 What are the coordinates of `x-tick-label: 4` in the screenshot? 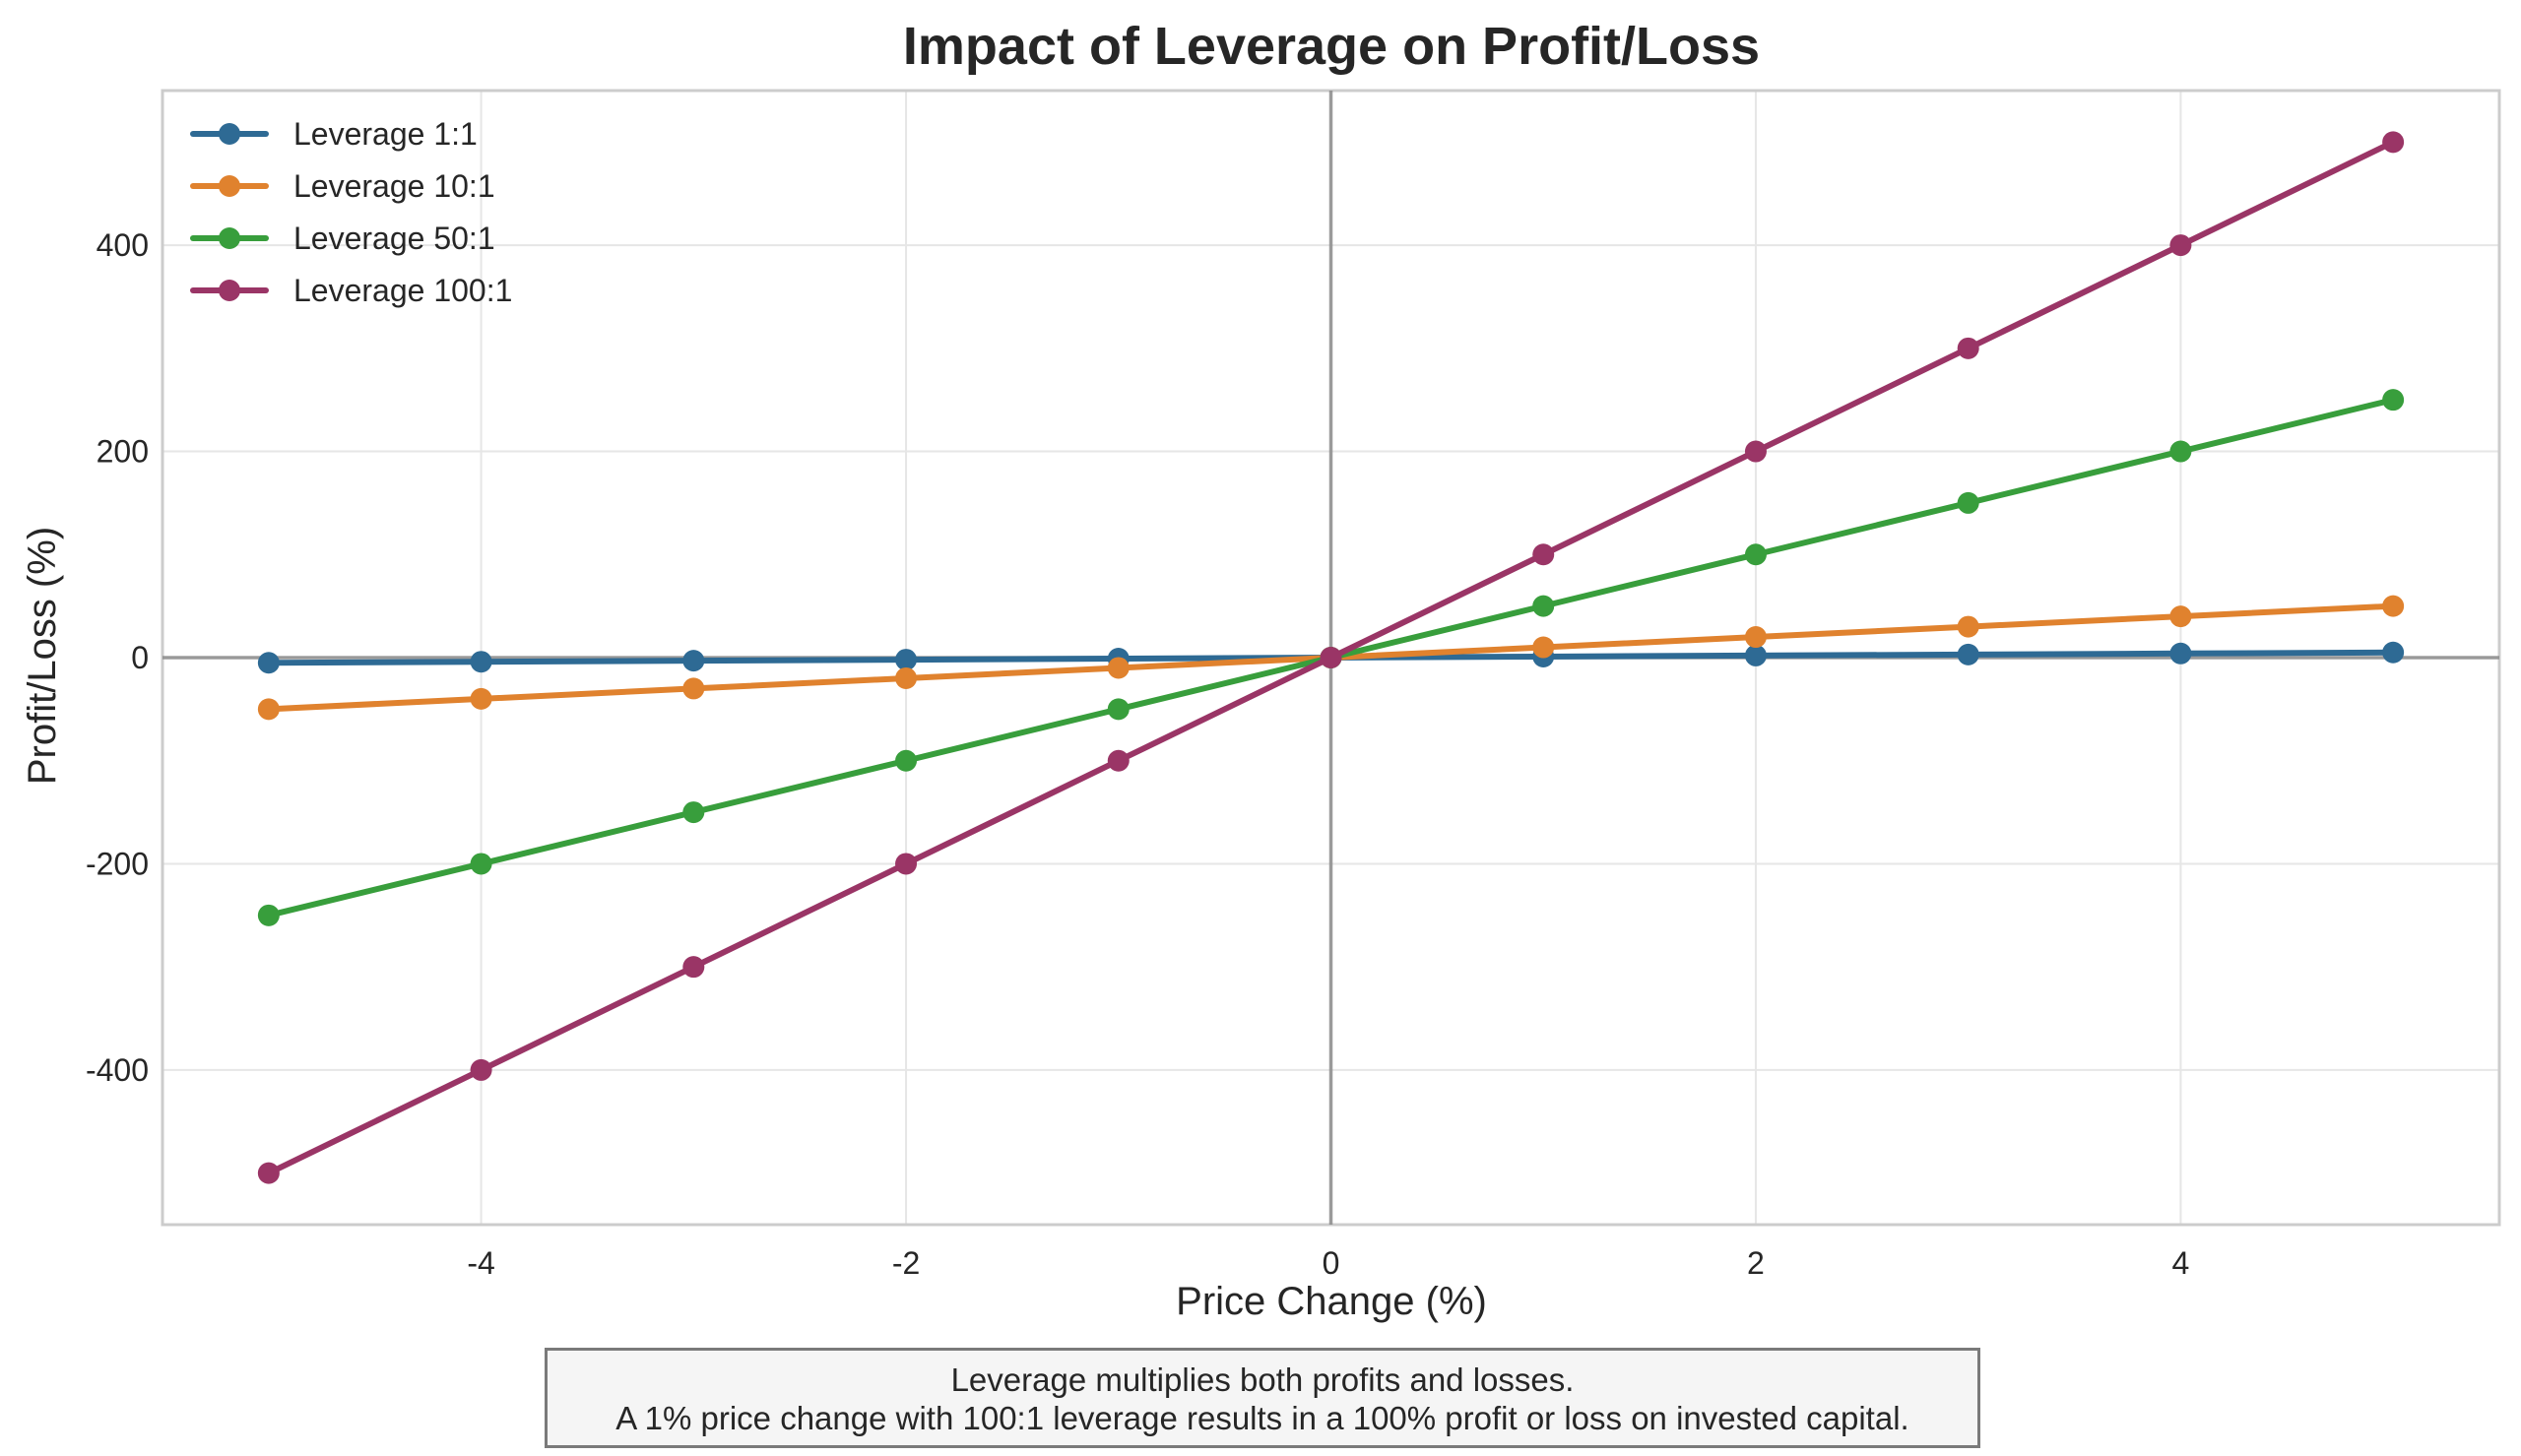 It's located at (2181, 1263).